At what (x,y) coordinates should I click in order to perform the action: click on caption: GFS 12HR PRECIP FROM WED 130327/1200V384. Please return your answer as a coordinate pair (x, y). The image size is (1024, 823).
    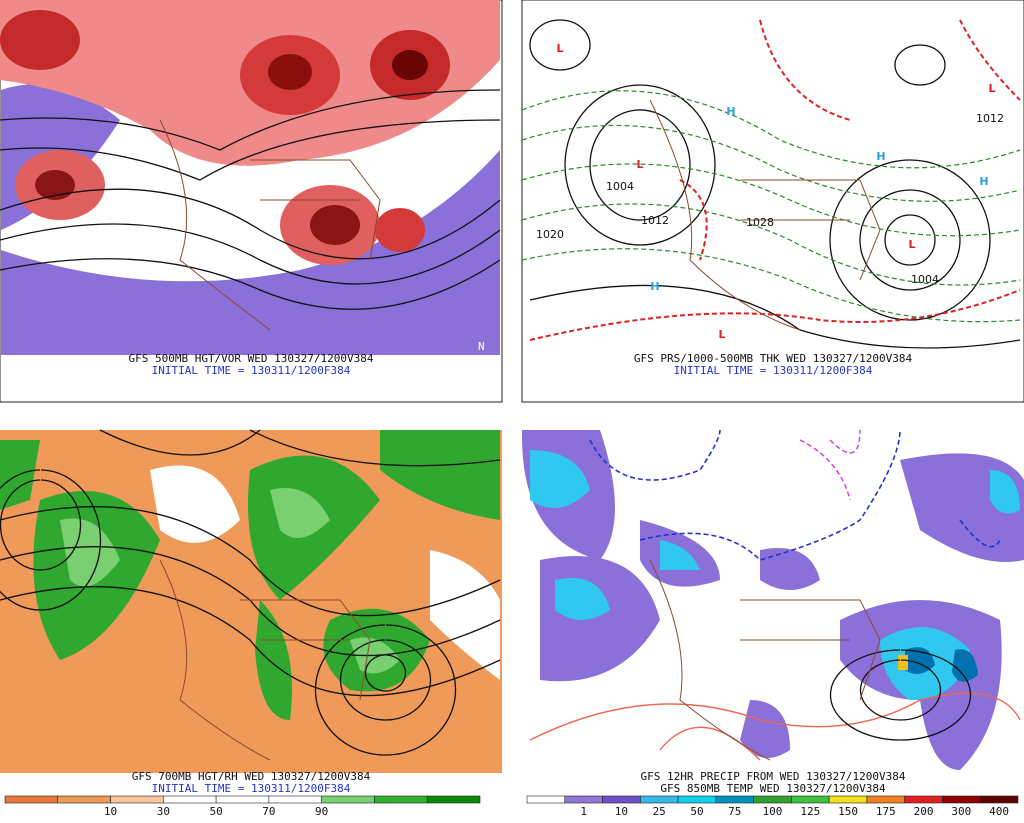
    Looking at the image, I should click on (773, 776).